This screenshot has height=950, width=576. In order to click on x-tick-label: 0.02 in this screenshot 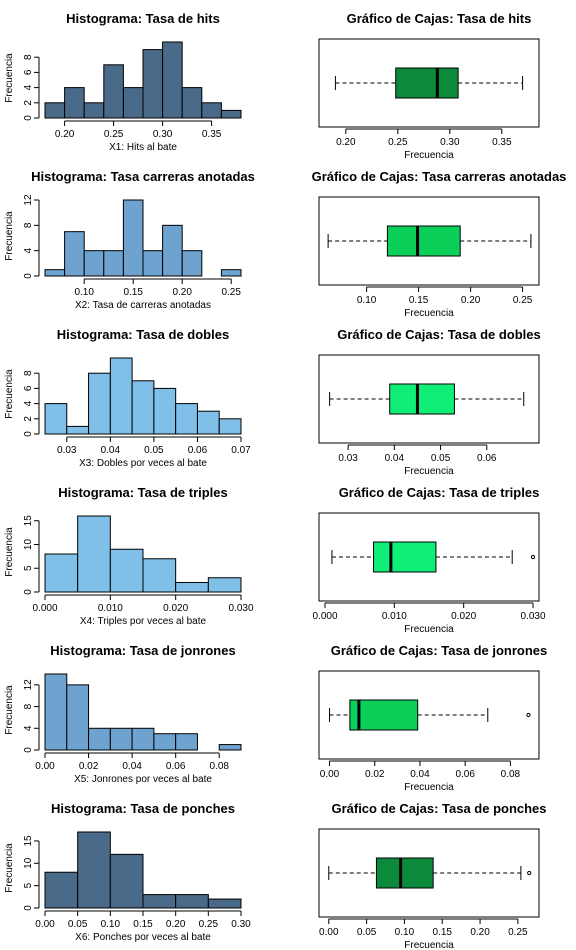, I will do `click(375, 774)`.